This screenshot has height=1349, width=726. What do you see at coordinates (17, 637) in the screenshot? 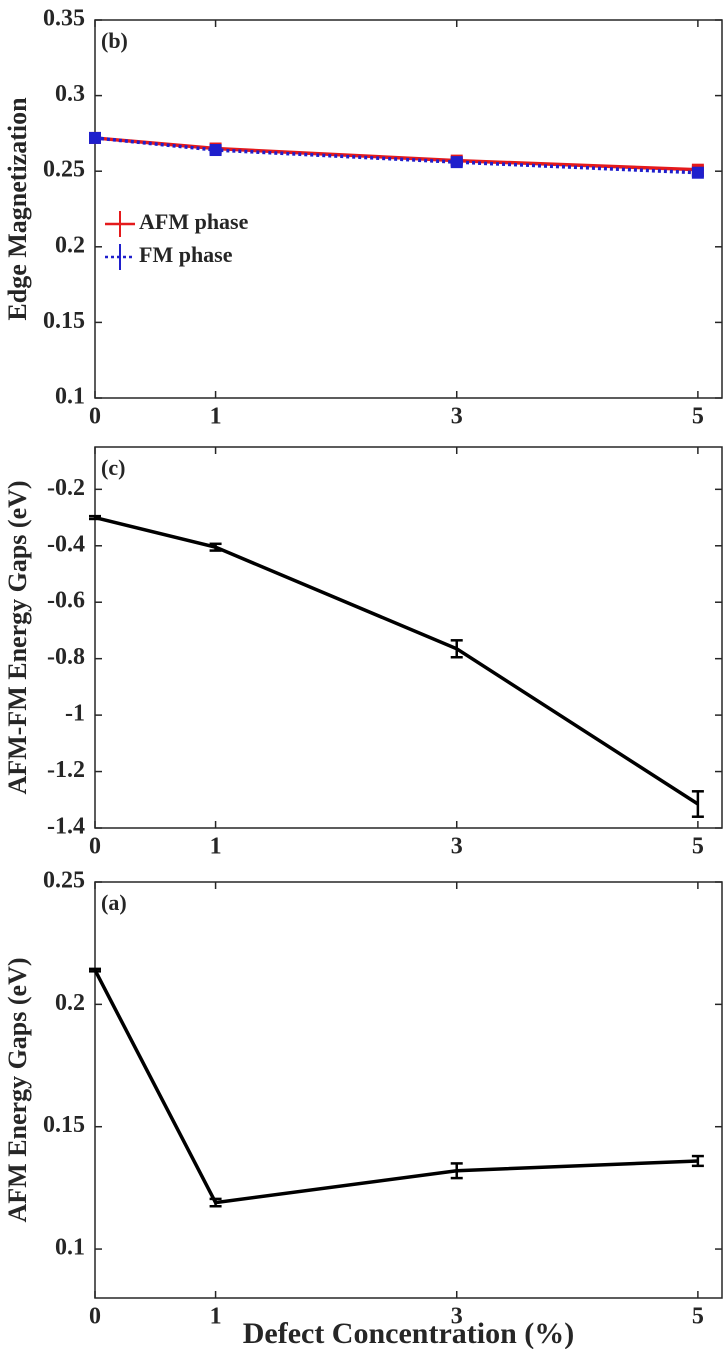
I see `y-axis-label: AFM-FM Energy Gaps (eV)` at bounding box center [17, 637].